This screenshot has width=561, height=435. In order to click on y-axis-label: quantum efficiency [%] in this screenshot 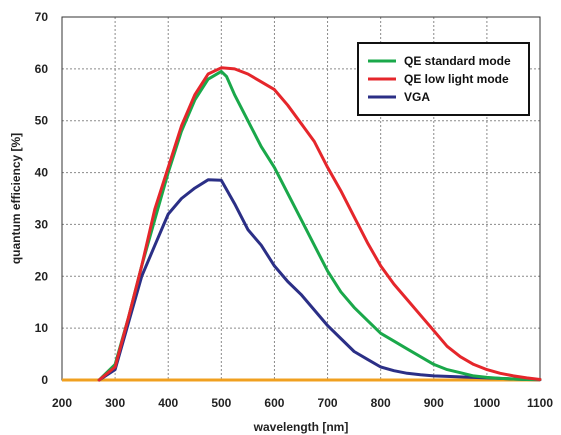, I will do `click(16, 198)`.